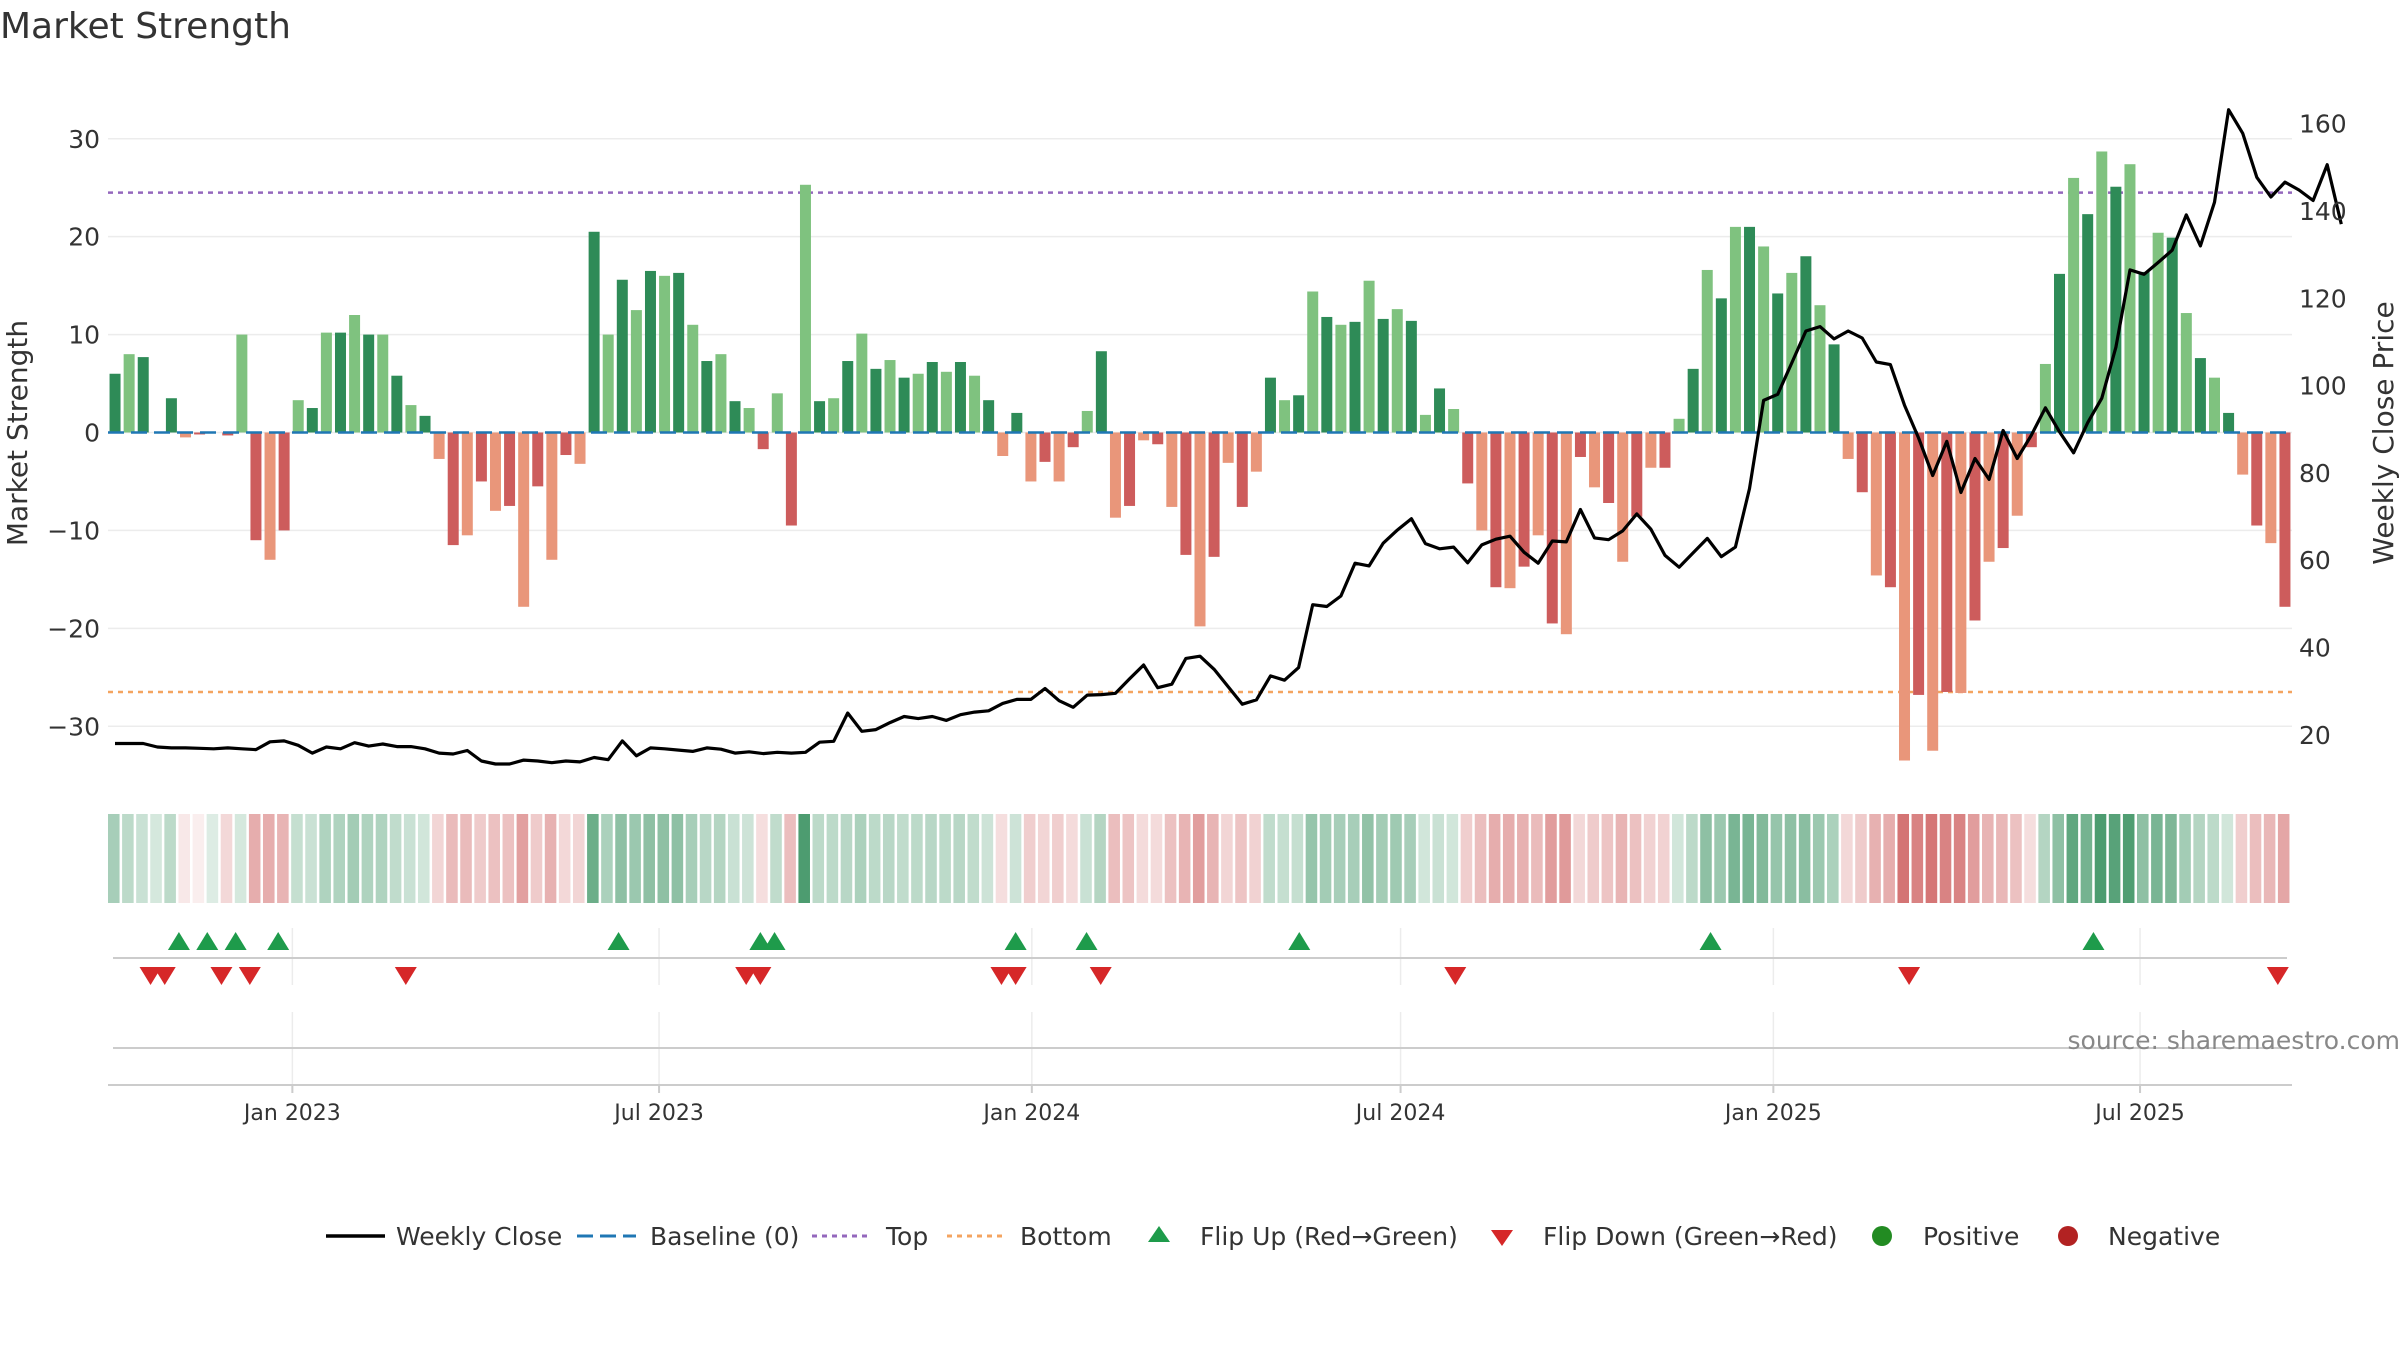  I want to click on legend-flip-down-marker, so click(1502, 1238).